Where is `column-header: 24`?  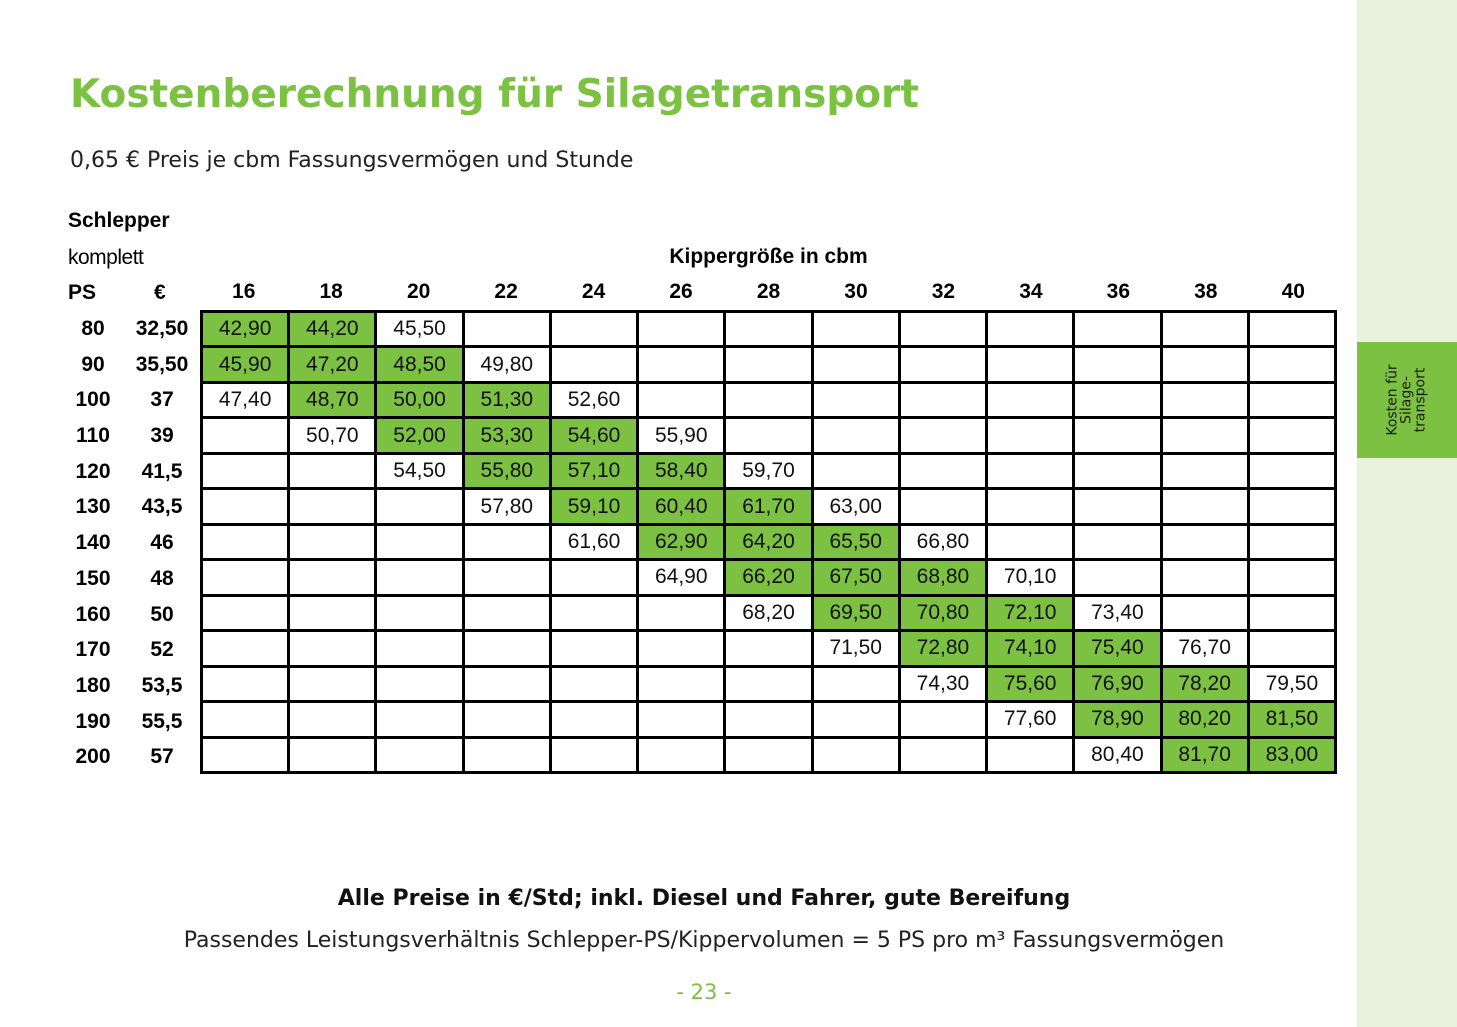 column-header: 24 is located at coordinates (593, 291).